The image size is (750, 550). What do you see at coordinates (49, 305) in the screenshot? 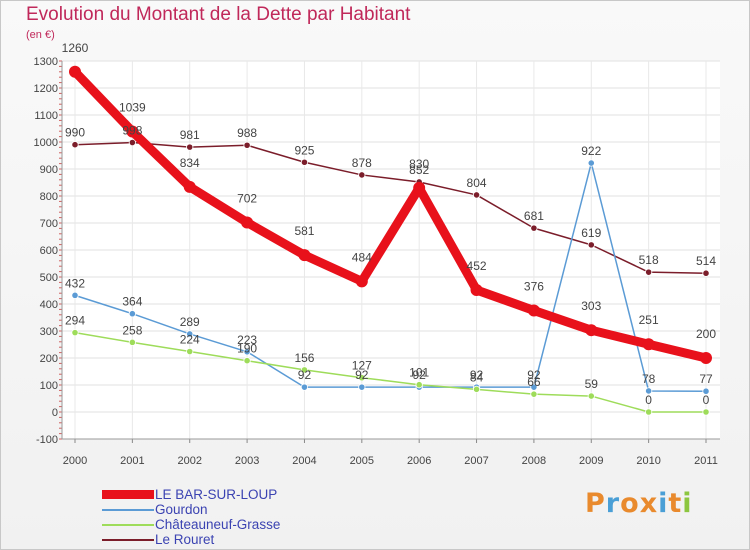
I see `y-tick-label: 400` at bounding box center [49, 305].